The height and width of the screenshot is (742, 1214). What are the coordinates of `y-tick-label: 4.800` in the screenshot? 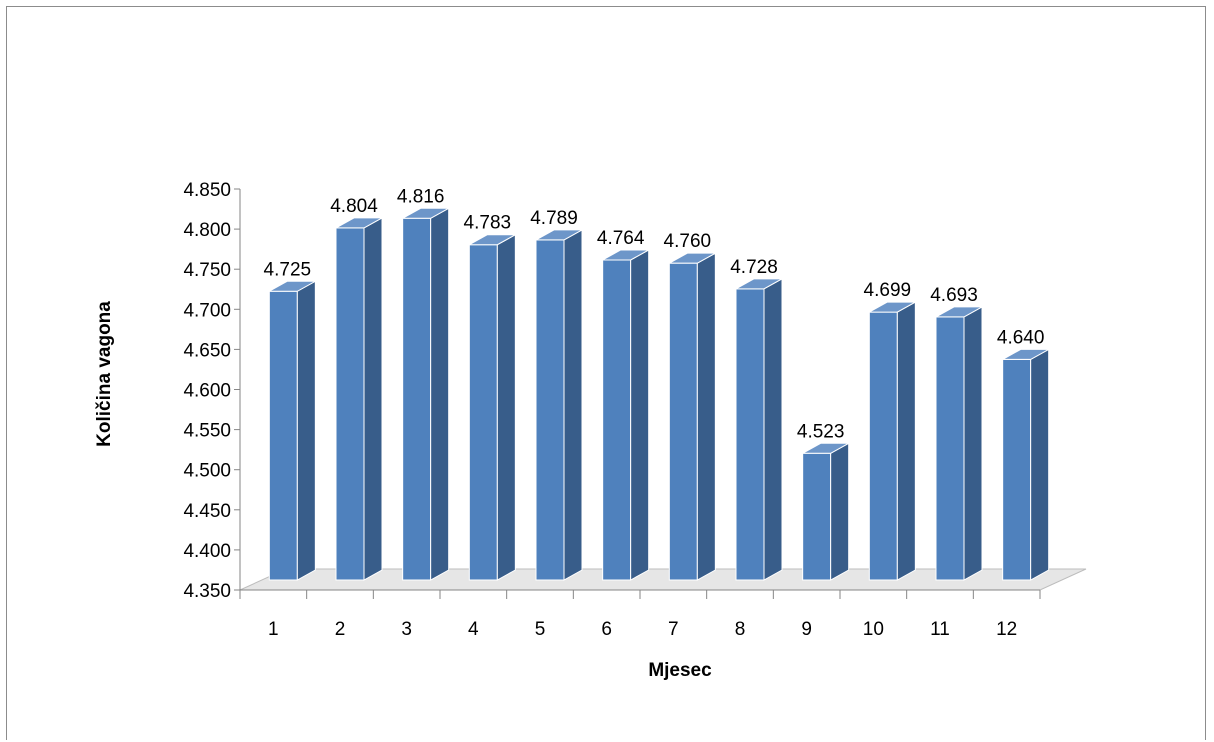 It's located at (207, 230).